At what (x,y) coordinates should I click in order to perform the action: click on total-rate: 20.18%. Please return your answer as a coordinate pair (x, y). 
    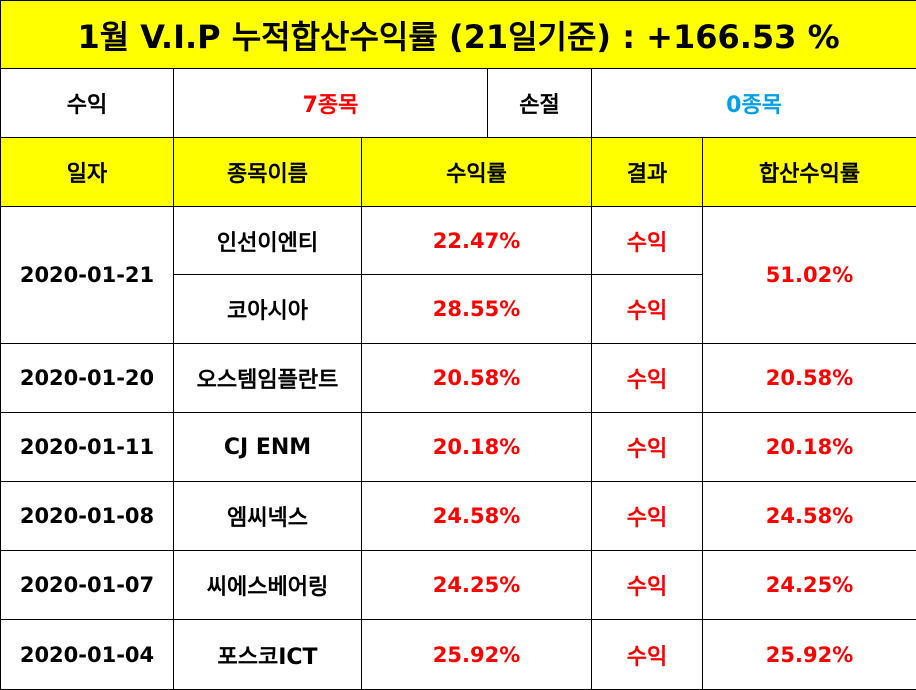
    Looking at the image, I should click on (808, 447).